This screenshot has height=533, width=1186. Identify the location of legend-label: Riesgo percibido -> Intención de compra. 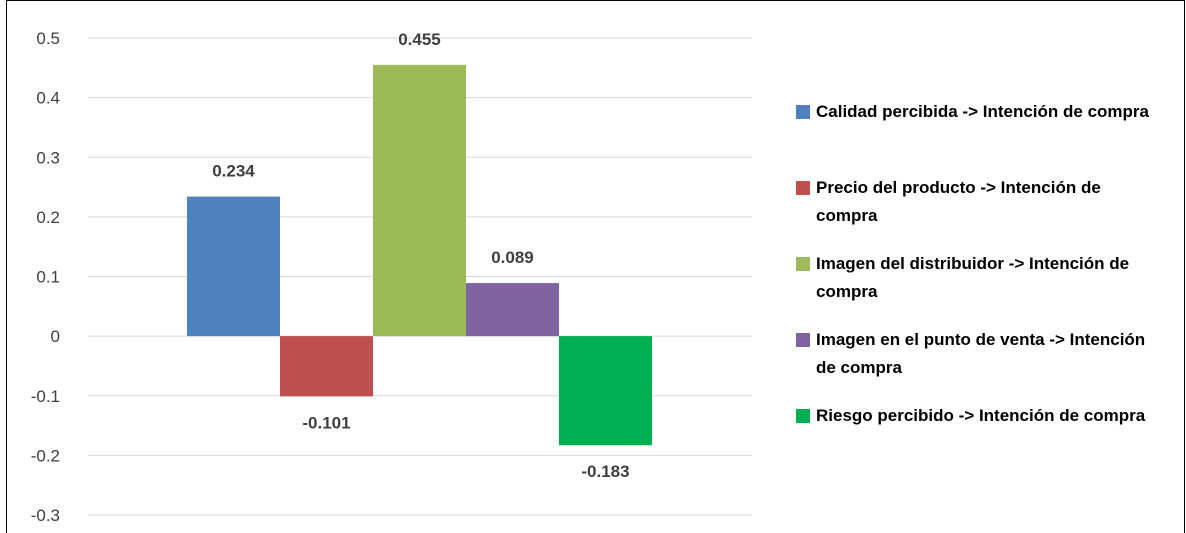
(981, 415).